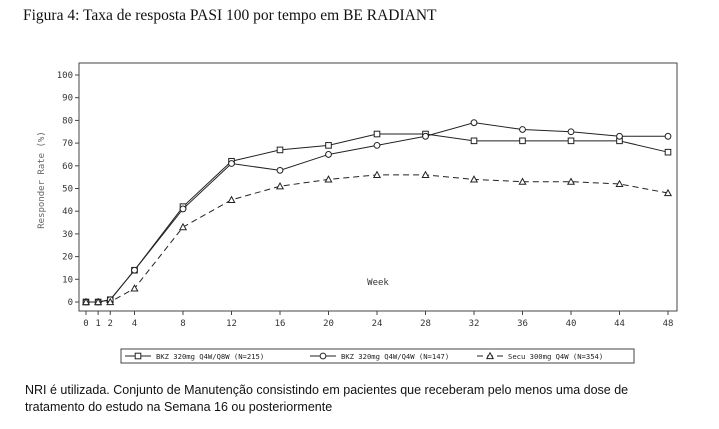  I want to click on x-tick-label: 44, so click(619, 324).